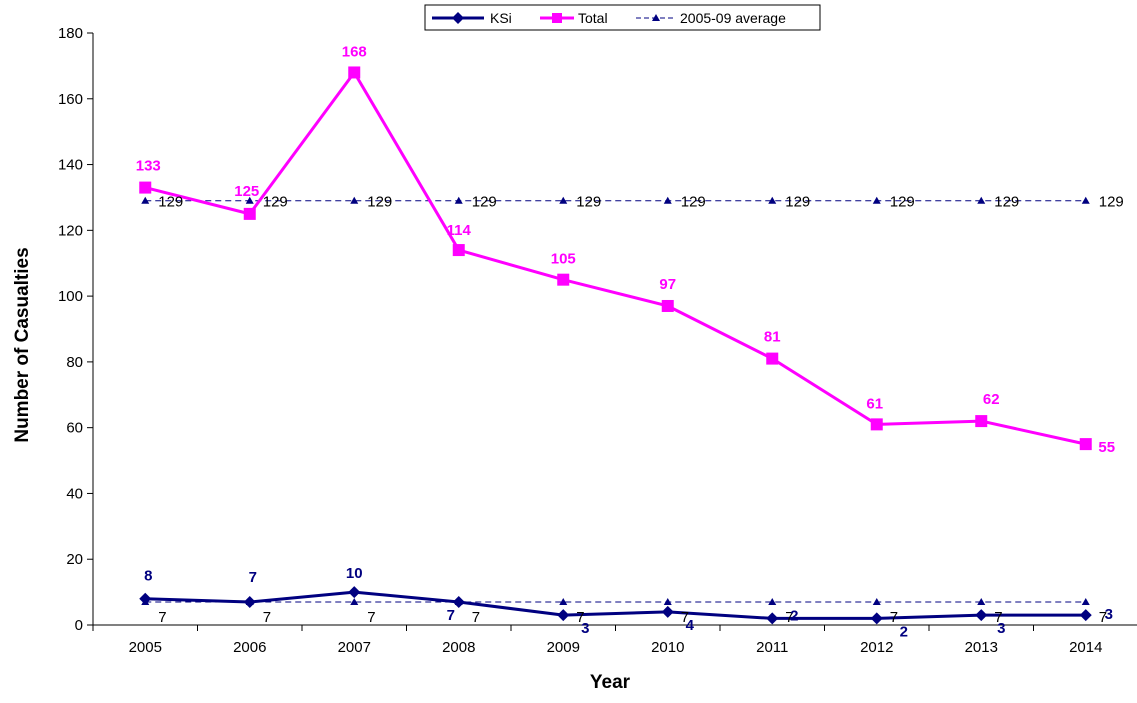 Image resolution: width=1137 pixels, height=703 pixels. Describe the element at coordinates (991, 399) in the screenshot. I see `total-data-label: 62` at that location.